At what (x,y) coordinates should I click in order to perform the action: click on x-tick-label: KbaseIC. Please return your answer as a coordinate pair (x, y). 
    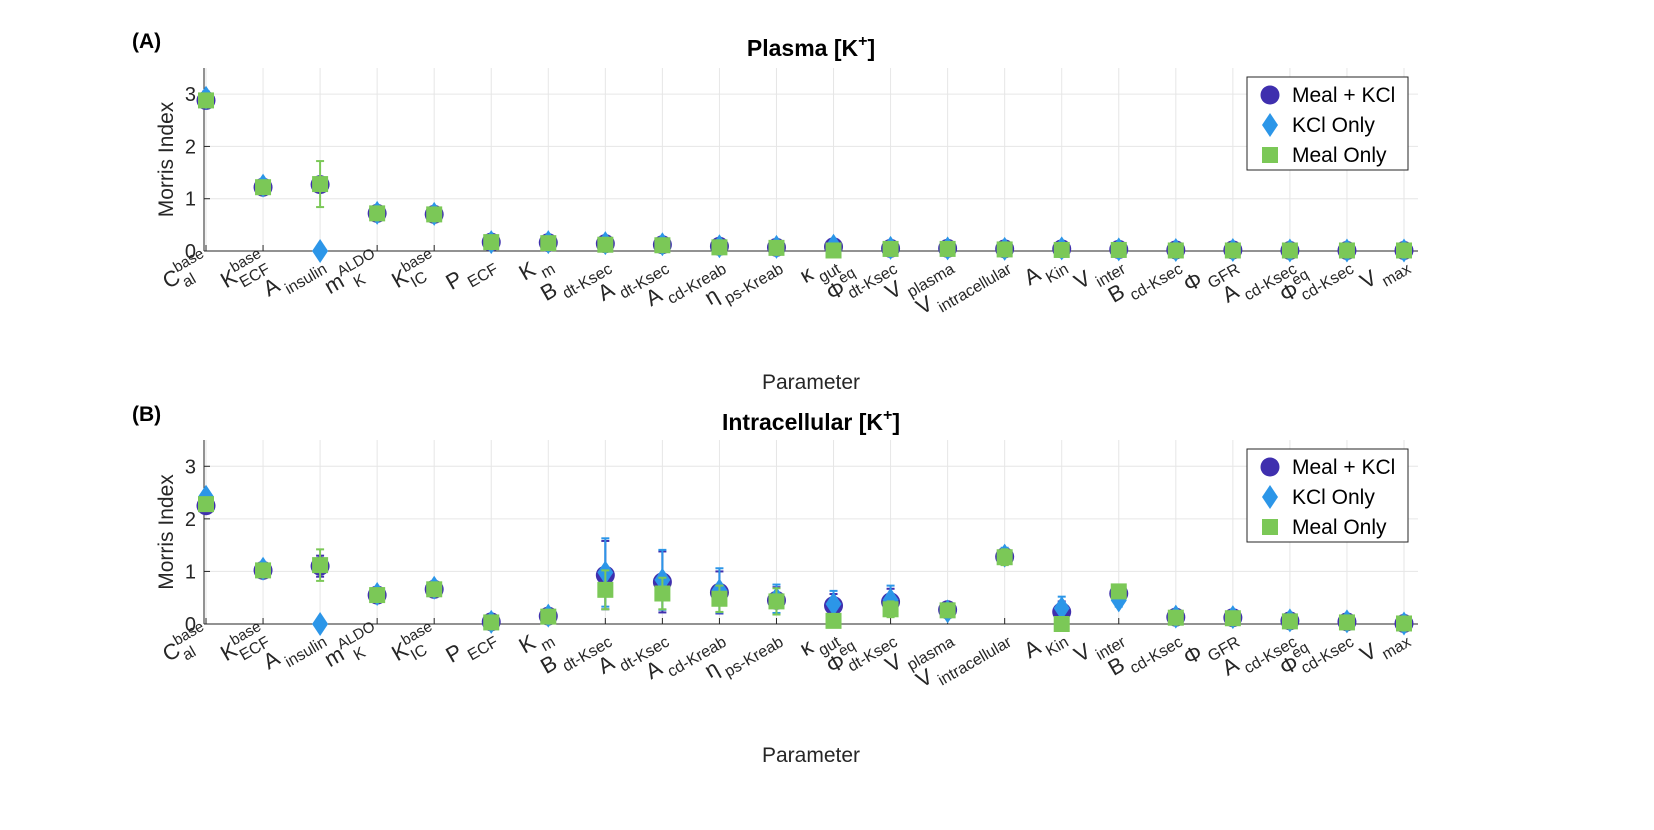
    Looking at the image, I should click on (415, 272).